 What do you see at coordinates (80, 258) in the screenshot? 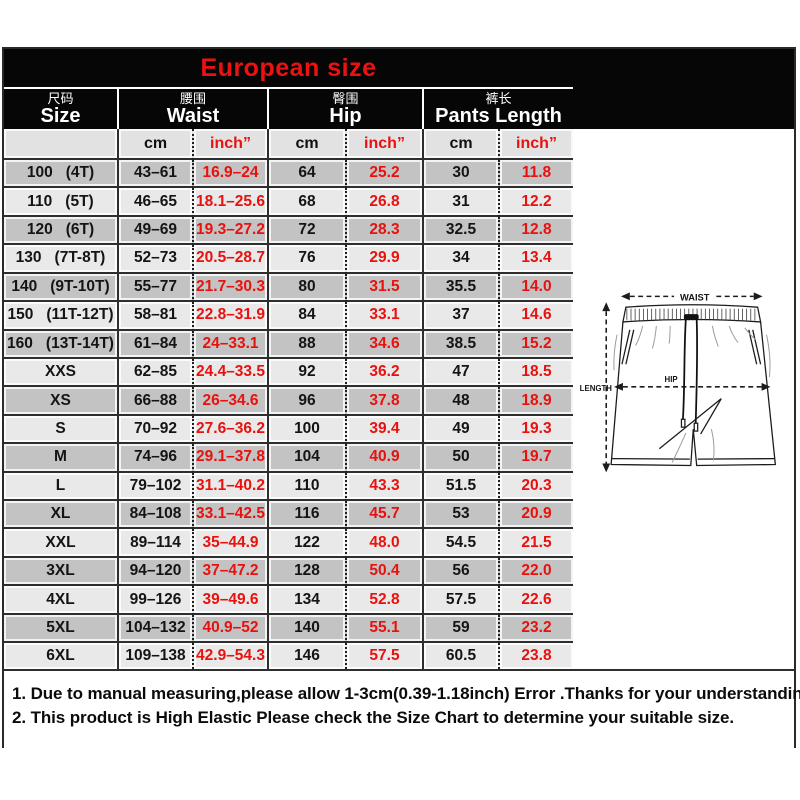
I see `size-age-tag: (7T-8T)` at bounding box center [80, 258].